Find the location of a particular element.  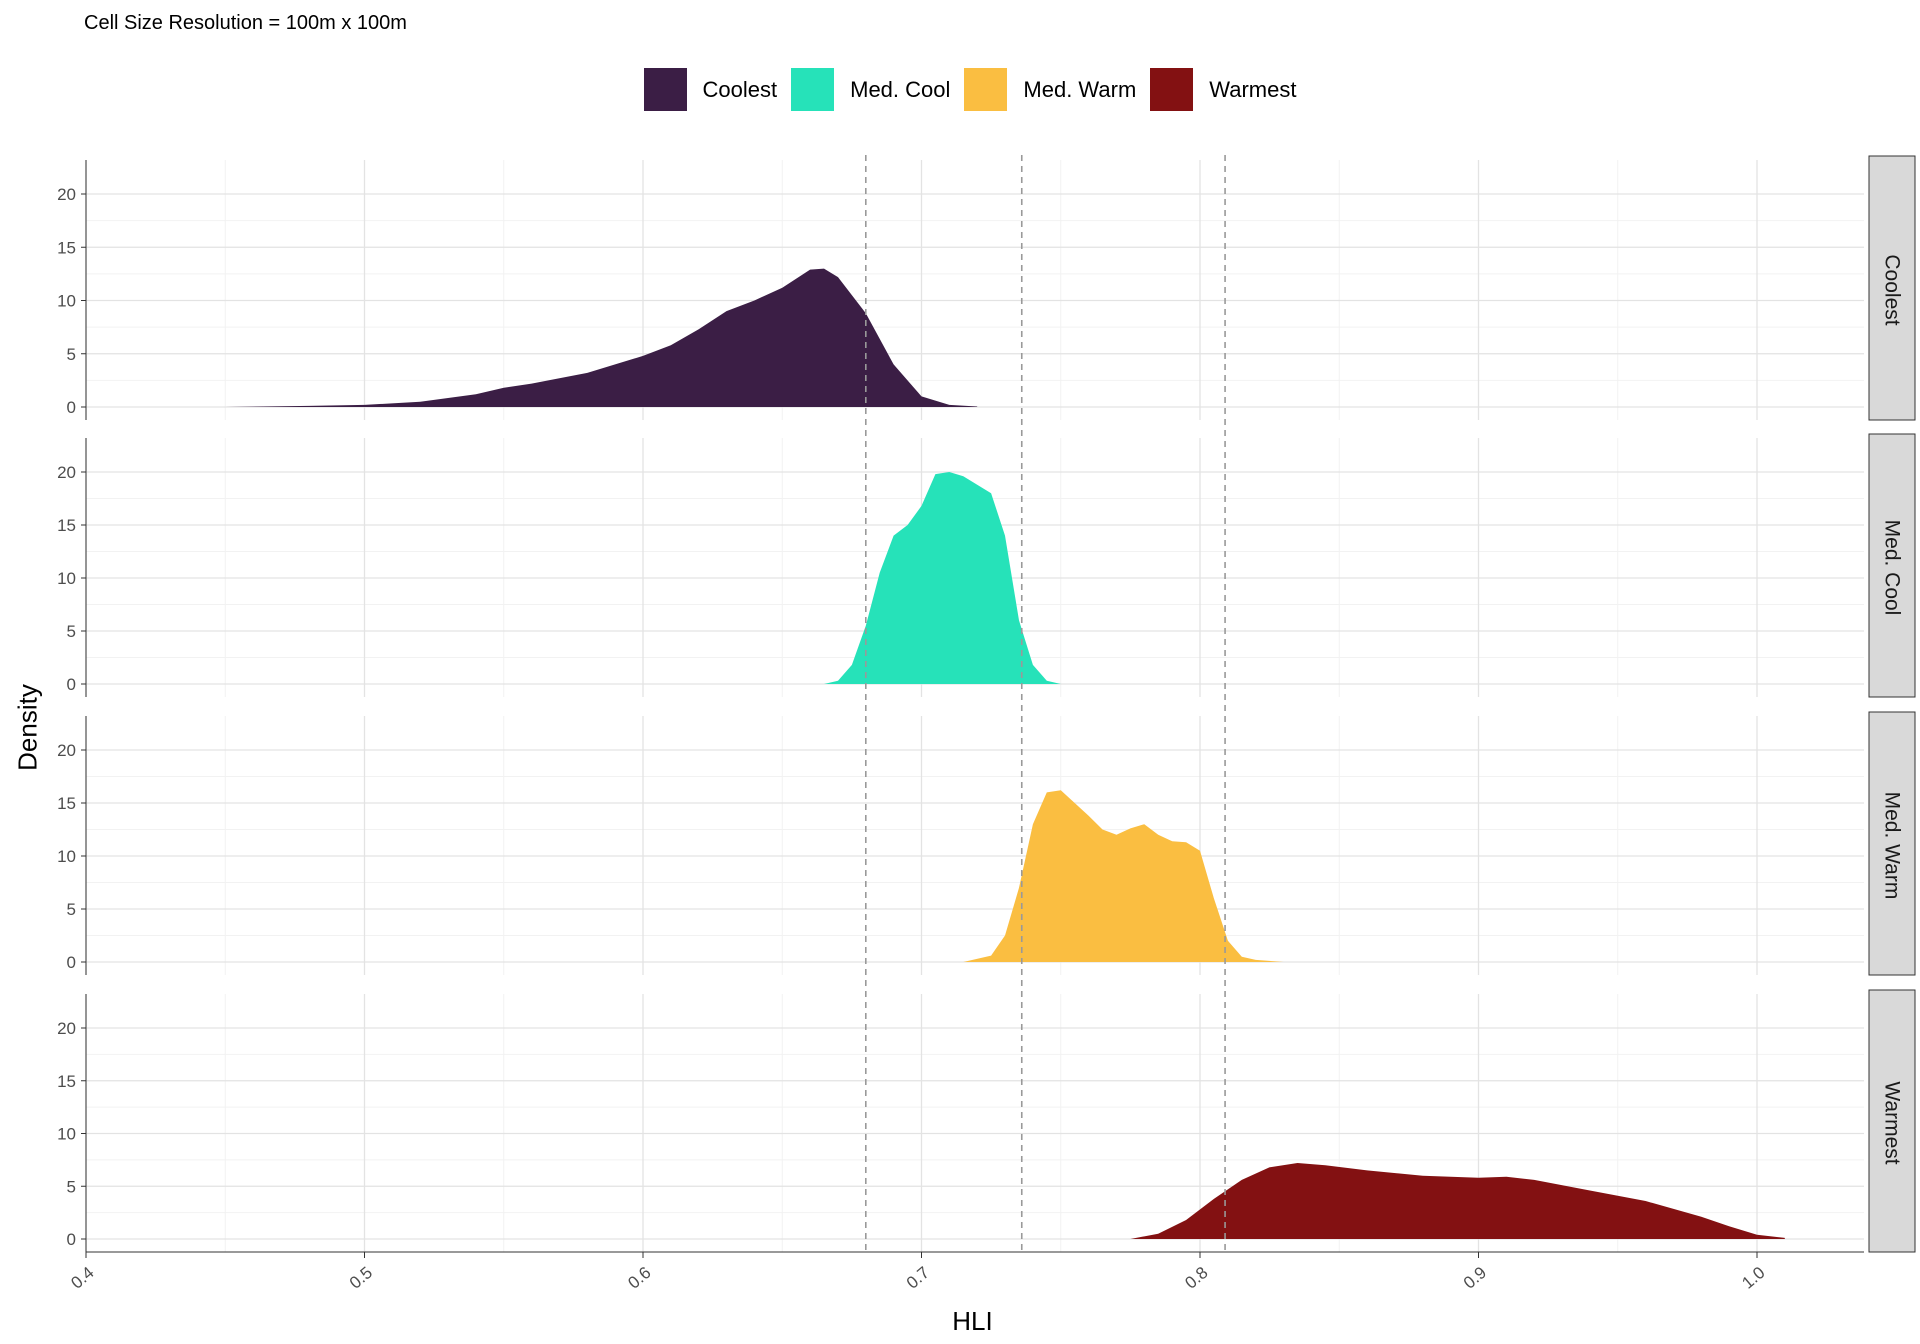

x-tick-label: 0.5 is located at coordinates (361, 1278).